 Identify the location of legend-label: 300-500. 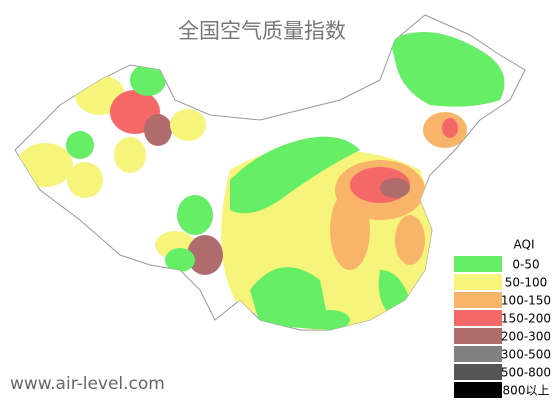
(526, 355).